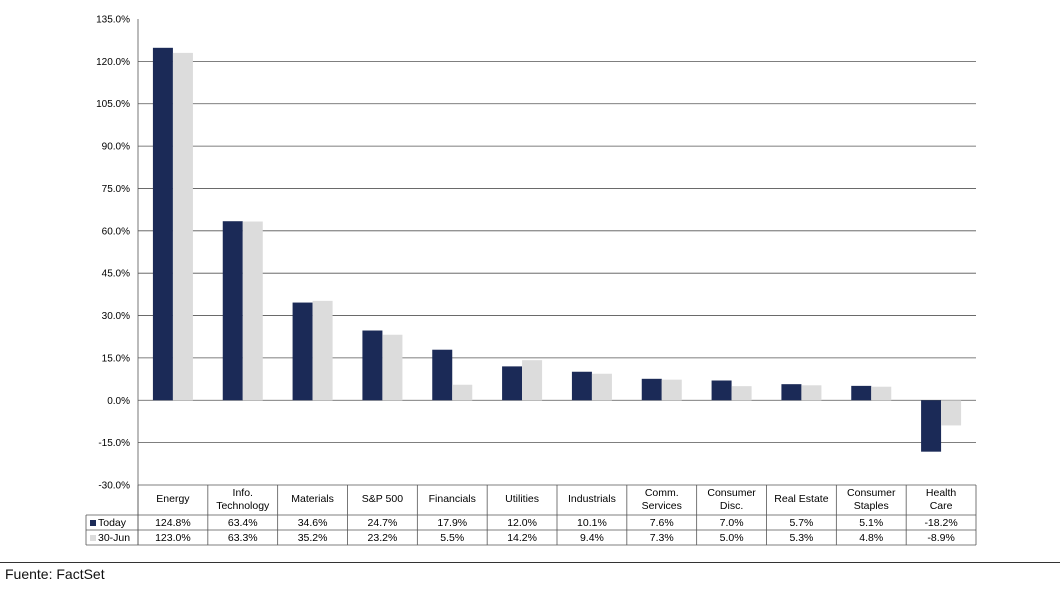  What do you see at coordinates (871, 523) in the screenshot?
I see `data-label: 5.1%` at bounding box center [871, 523].